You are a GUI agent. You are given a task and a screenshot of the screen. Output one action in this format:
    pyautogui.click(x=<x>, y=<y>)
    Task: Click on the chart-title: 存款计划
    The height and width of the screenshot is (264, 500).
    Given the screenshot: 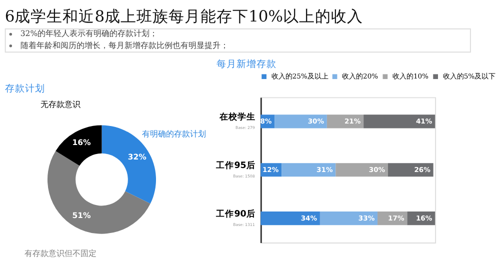 What is the action you would take?
    pyautogui.click(x=24, y=88)
    